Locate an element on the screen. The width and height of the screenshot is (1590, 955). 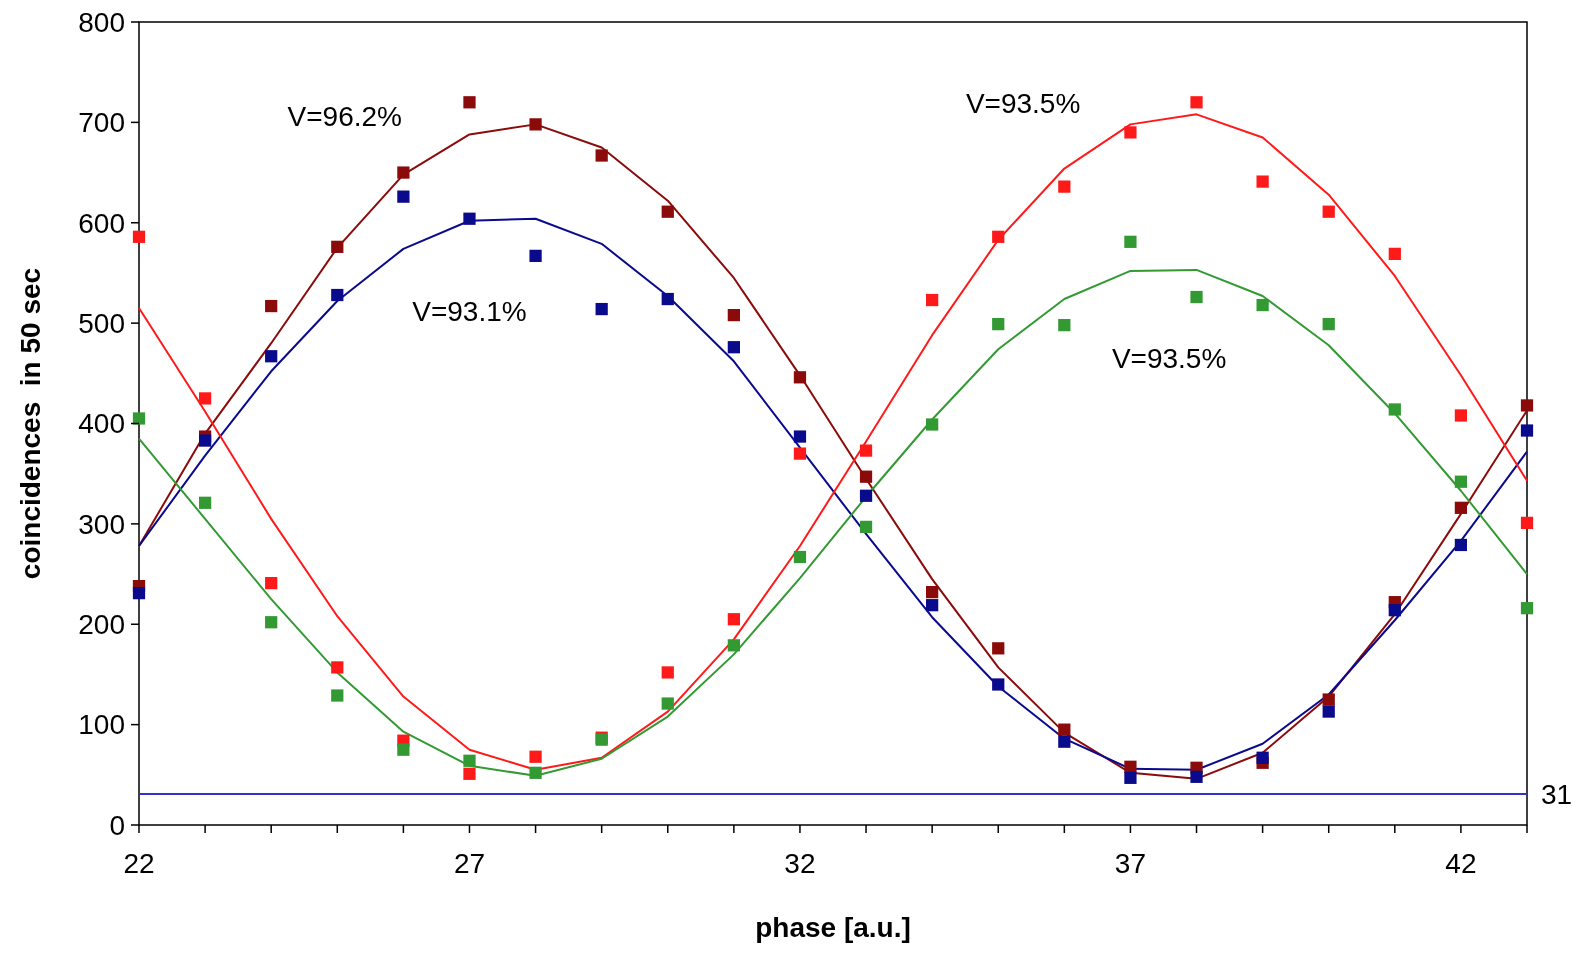
y-tick-label: 300 is located at coordinates (101, 524).